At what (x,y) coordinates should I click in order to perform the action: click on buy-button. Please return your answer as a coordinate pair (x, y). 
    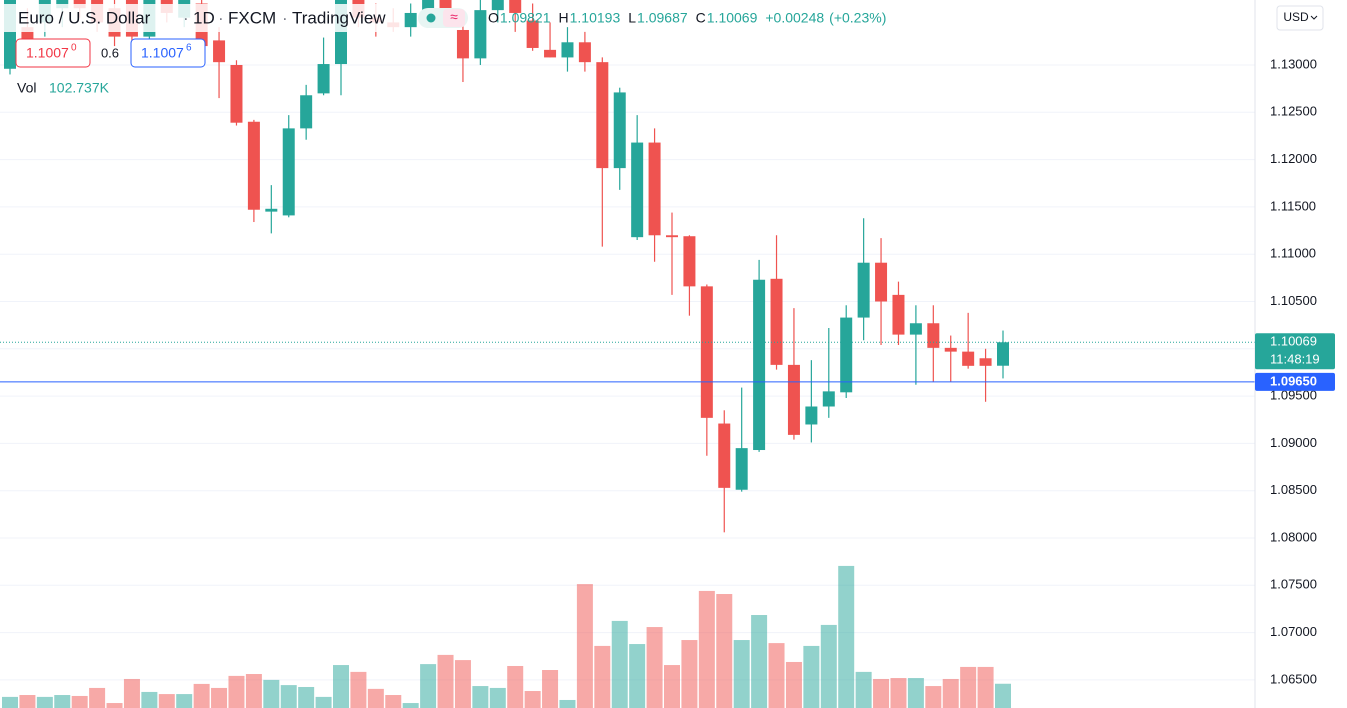
    Looking at the image, I should click on (168, 53).